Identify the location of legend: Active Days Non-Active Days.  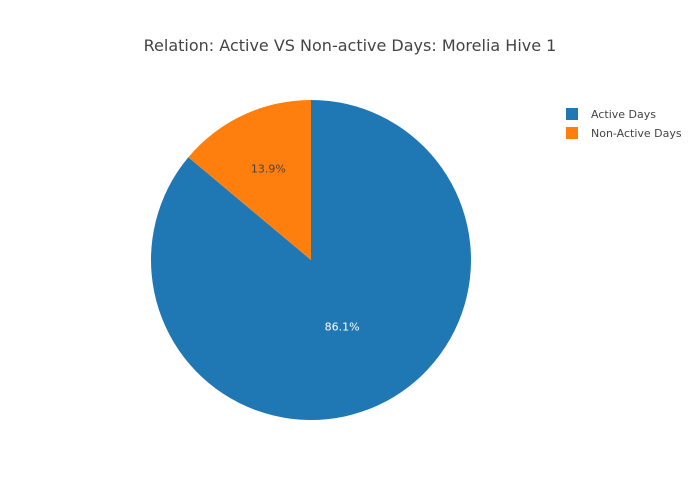
(624, 124).